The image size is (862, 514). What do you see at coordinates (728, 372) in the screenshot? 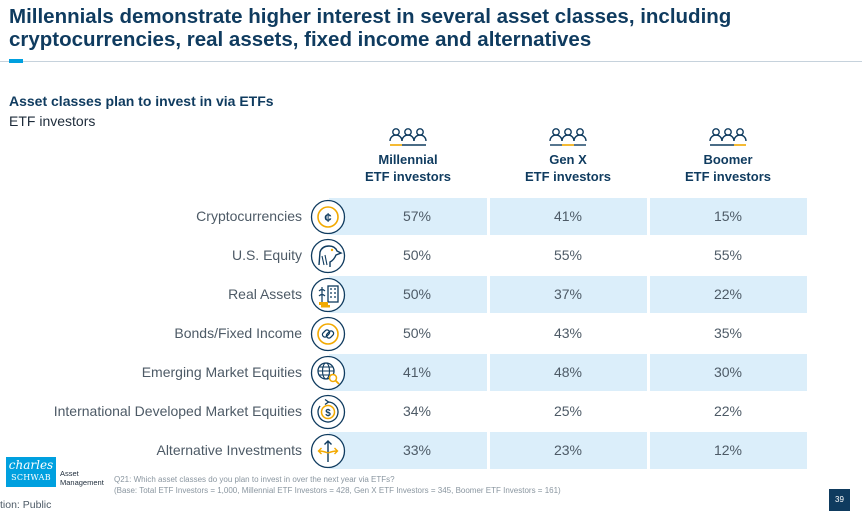
I see `table-cell: 30%` at bounding box center [728, 372].